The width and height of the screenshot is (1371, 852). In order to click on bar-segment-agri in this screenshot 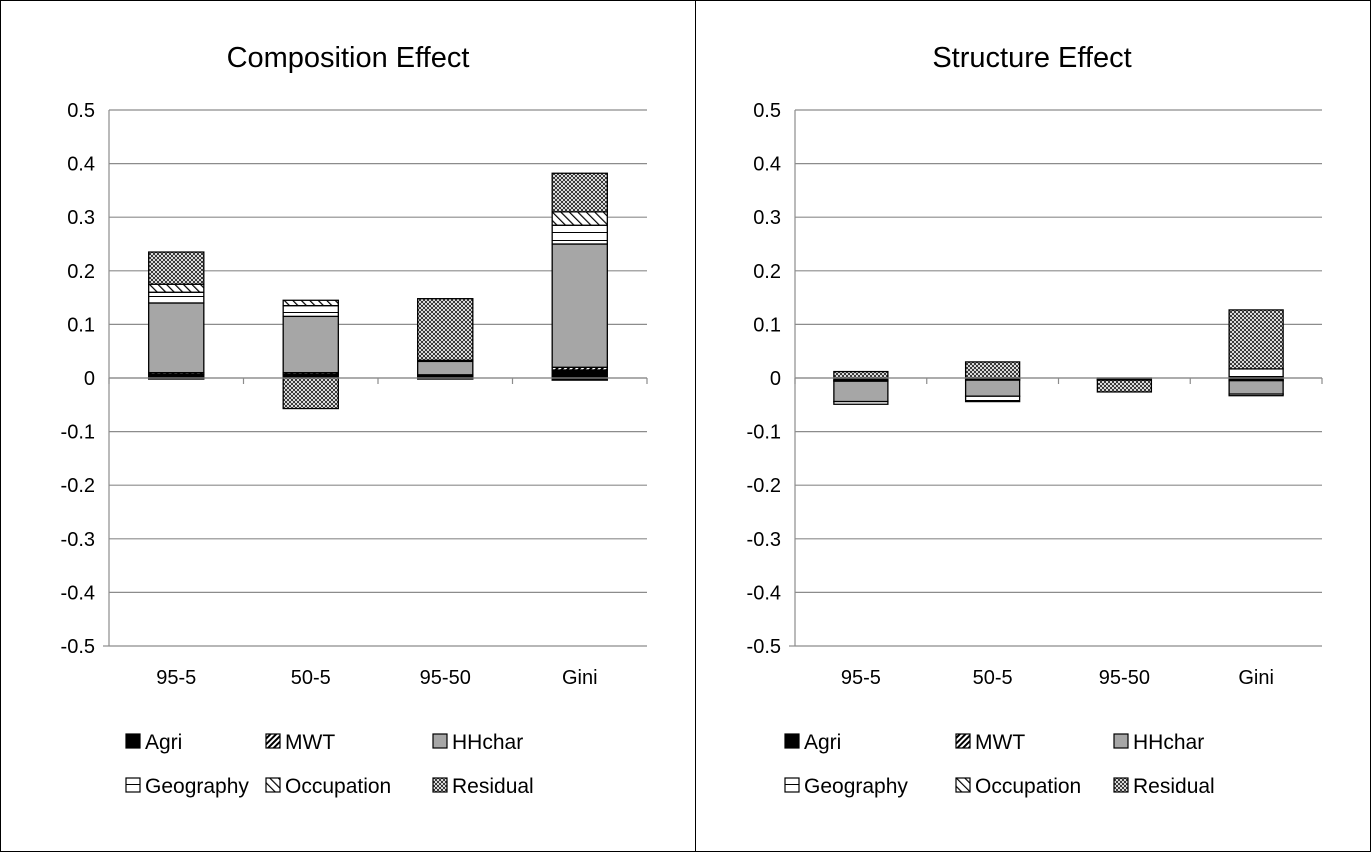, I will do `click(579, 374)`.